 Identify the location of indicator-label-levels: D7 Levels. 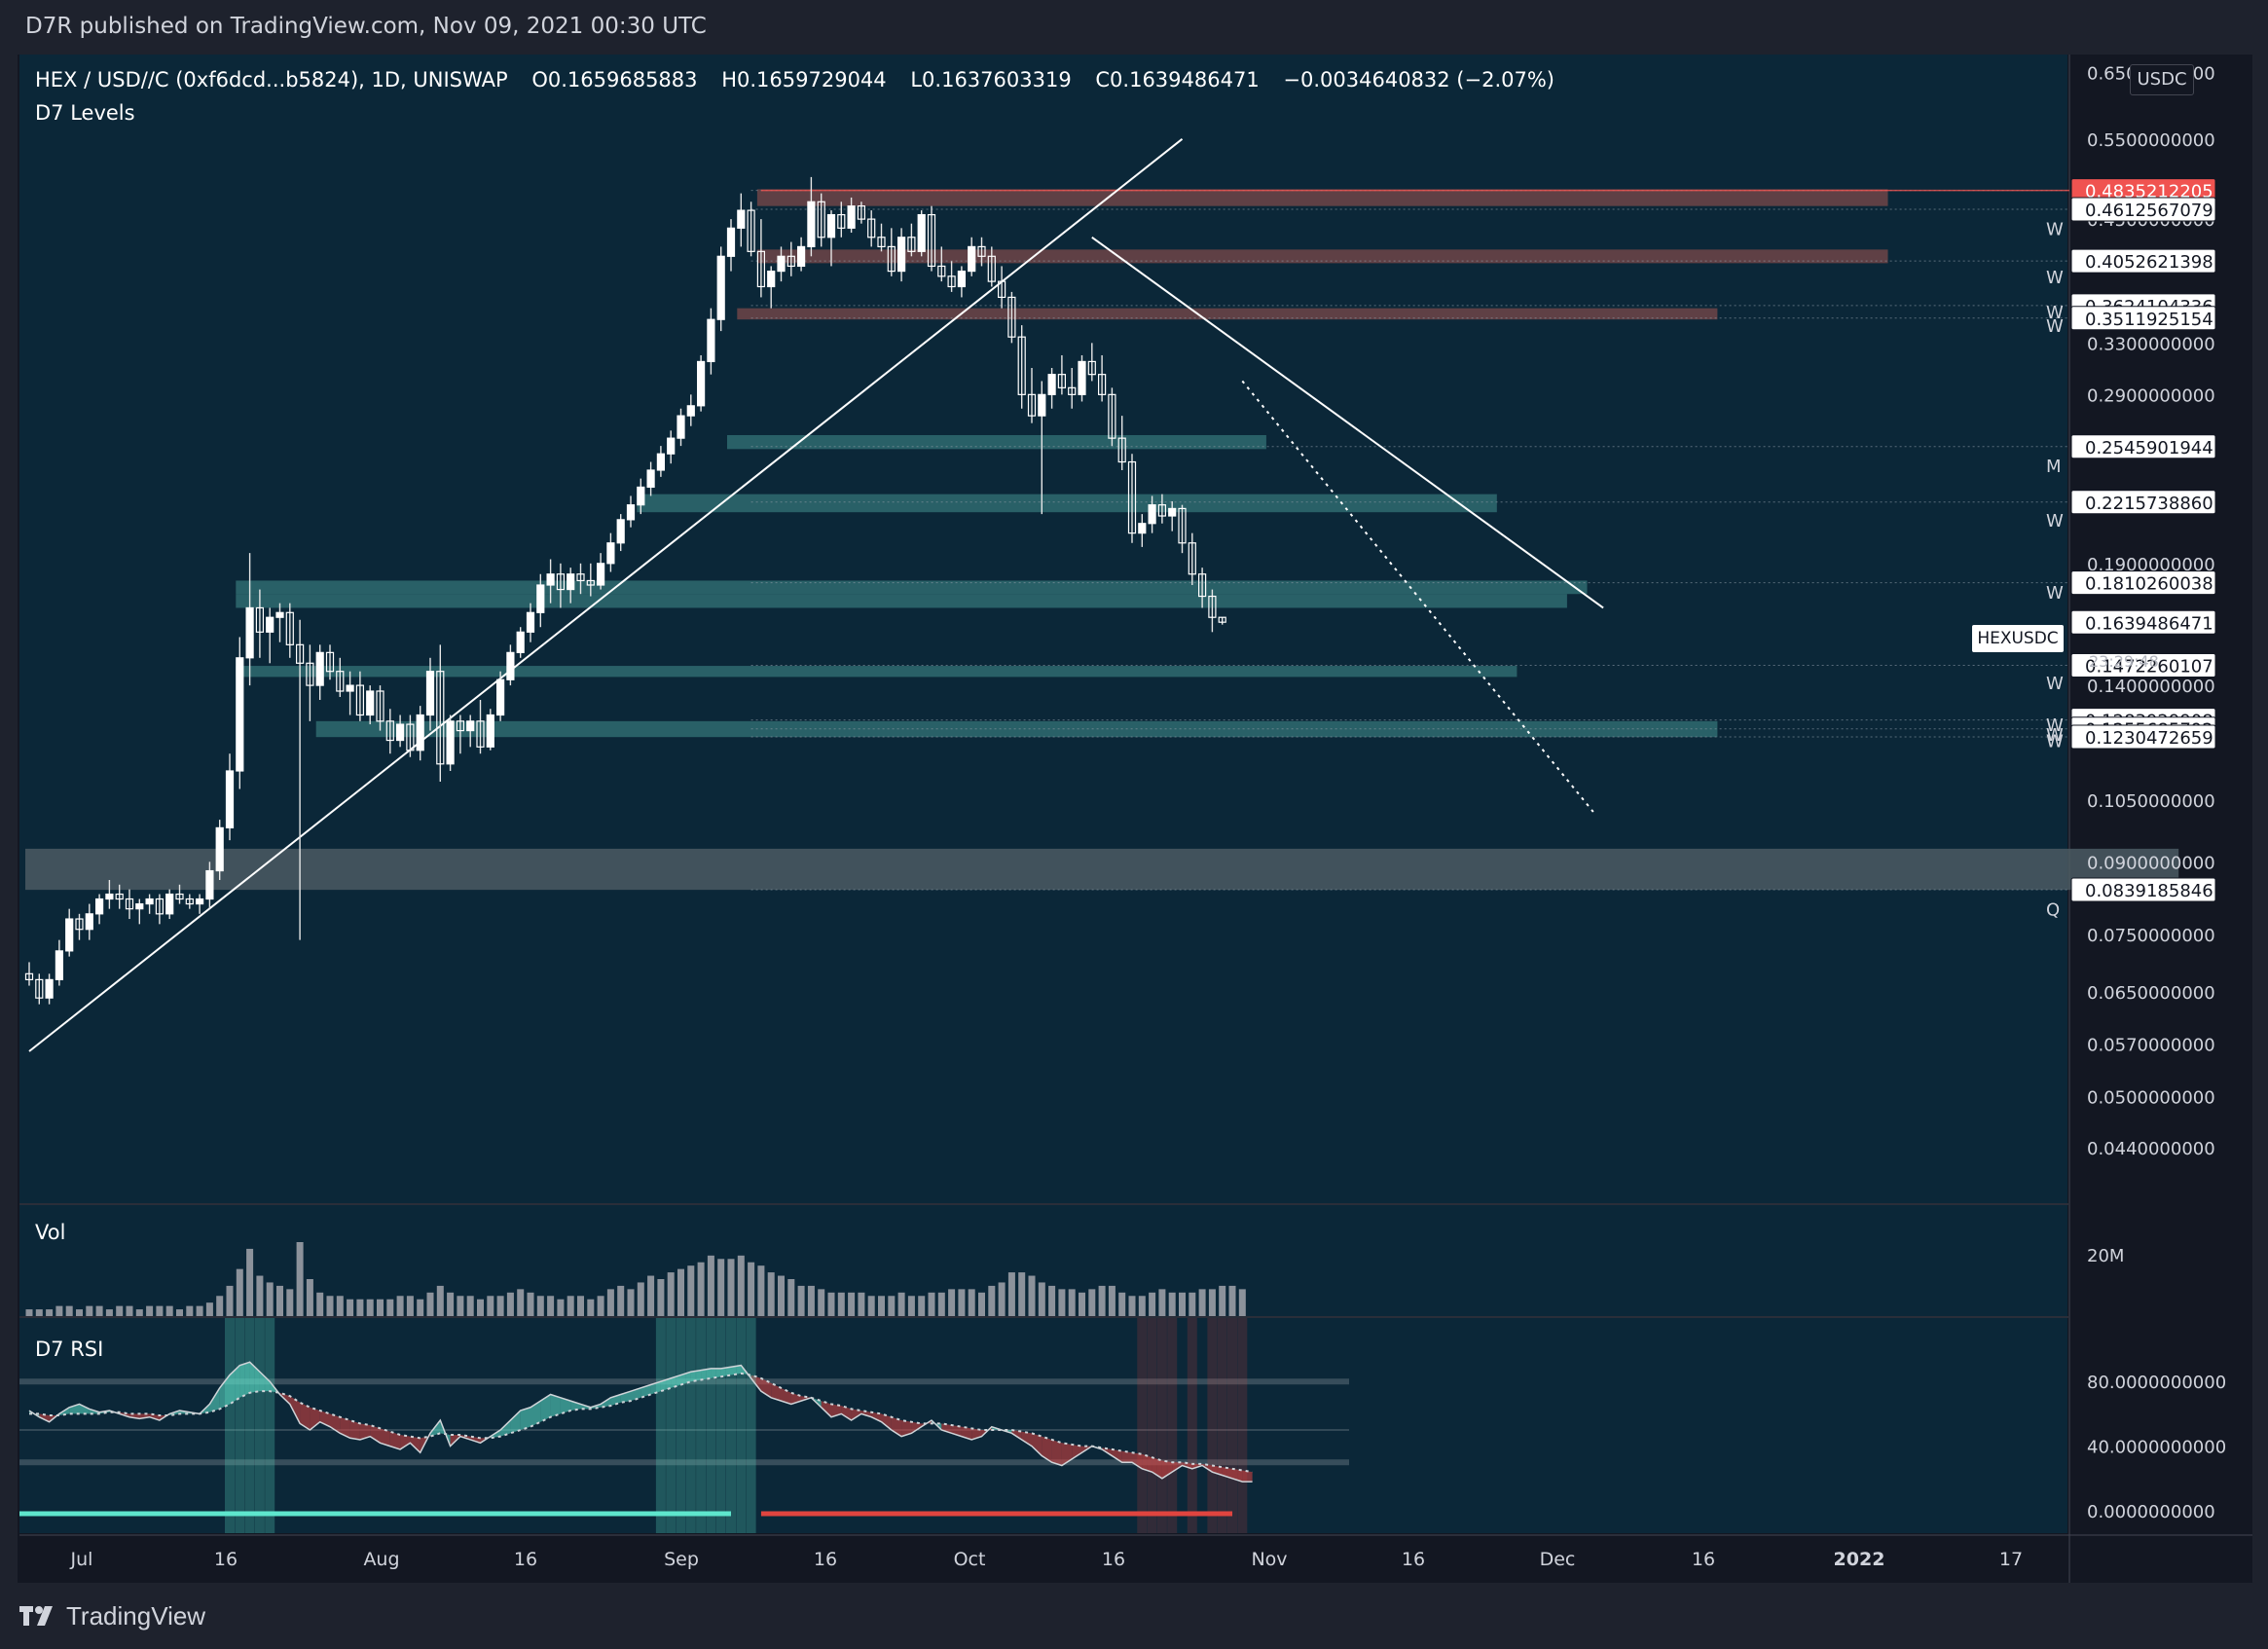
(85, 113).